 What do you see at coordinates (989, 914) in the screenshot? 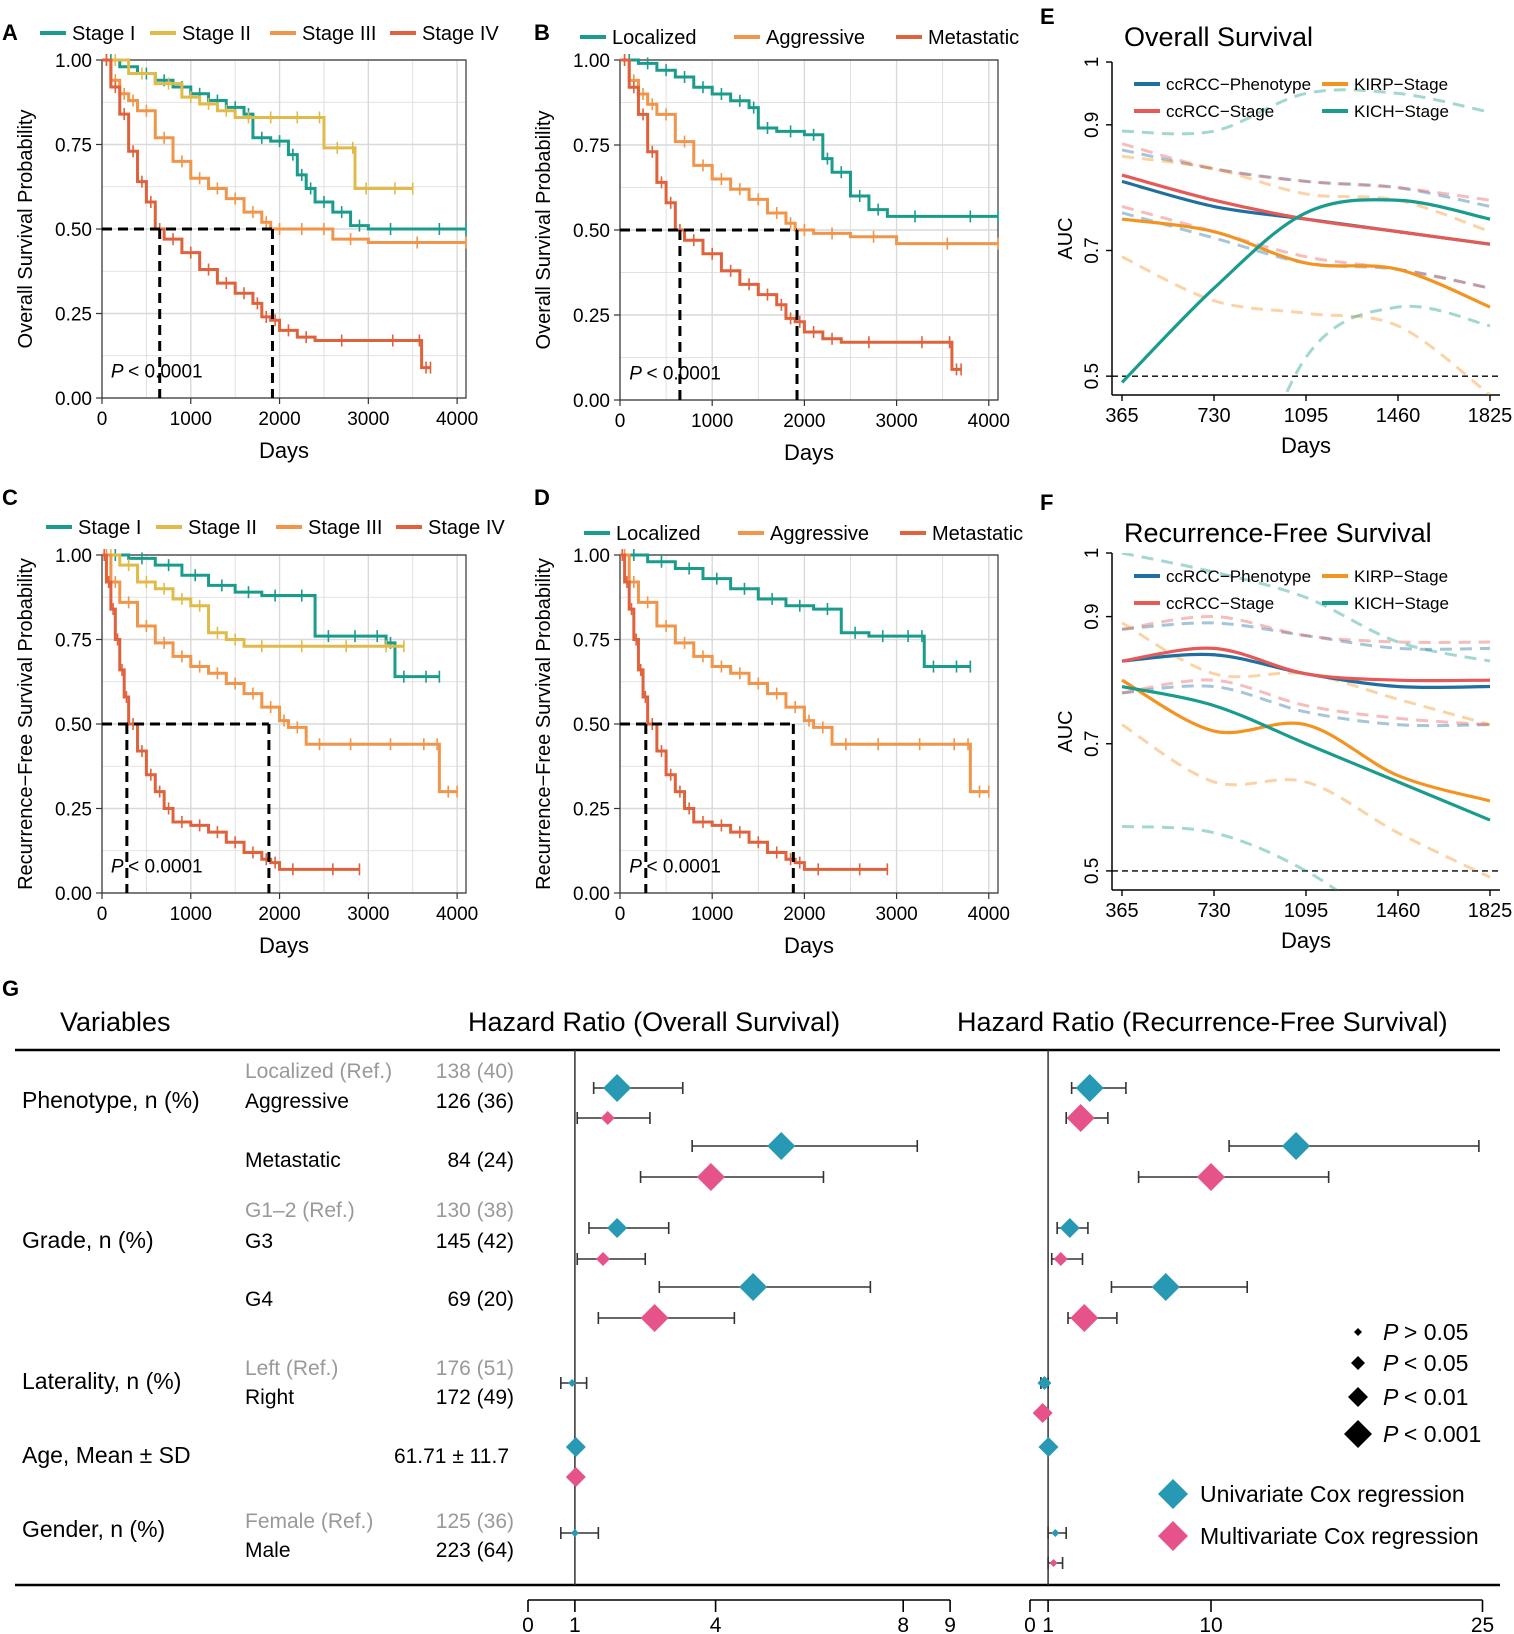
I see `x-tick-label: 4000` at bounding box center [989, 914].